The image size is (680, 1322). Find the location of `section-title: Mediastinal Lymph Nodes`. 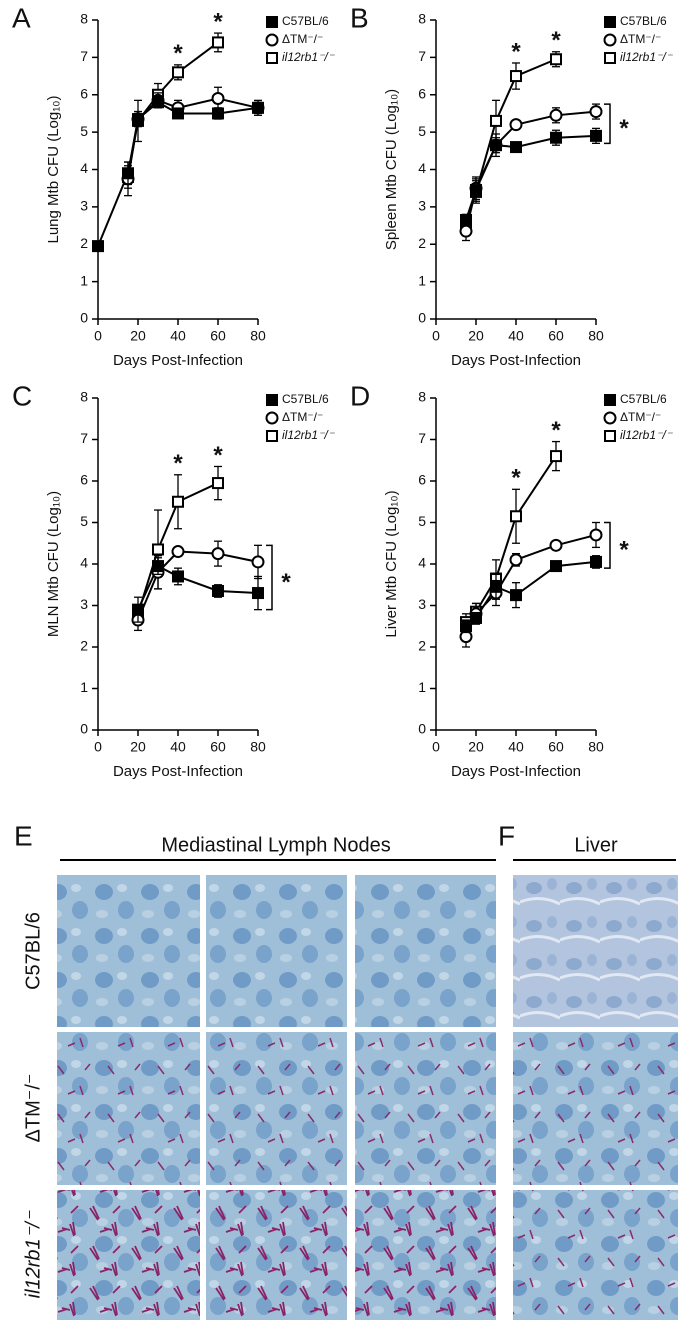

section-title: Mediastinal Lymph Nodes is located at coordinates (275, 845).